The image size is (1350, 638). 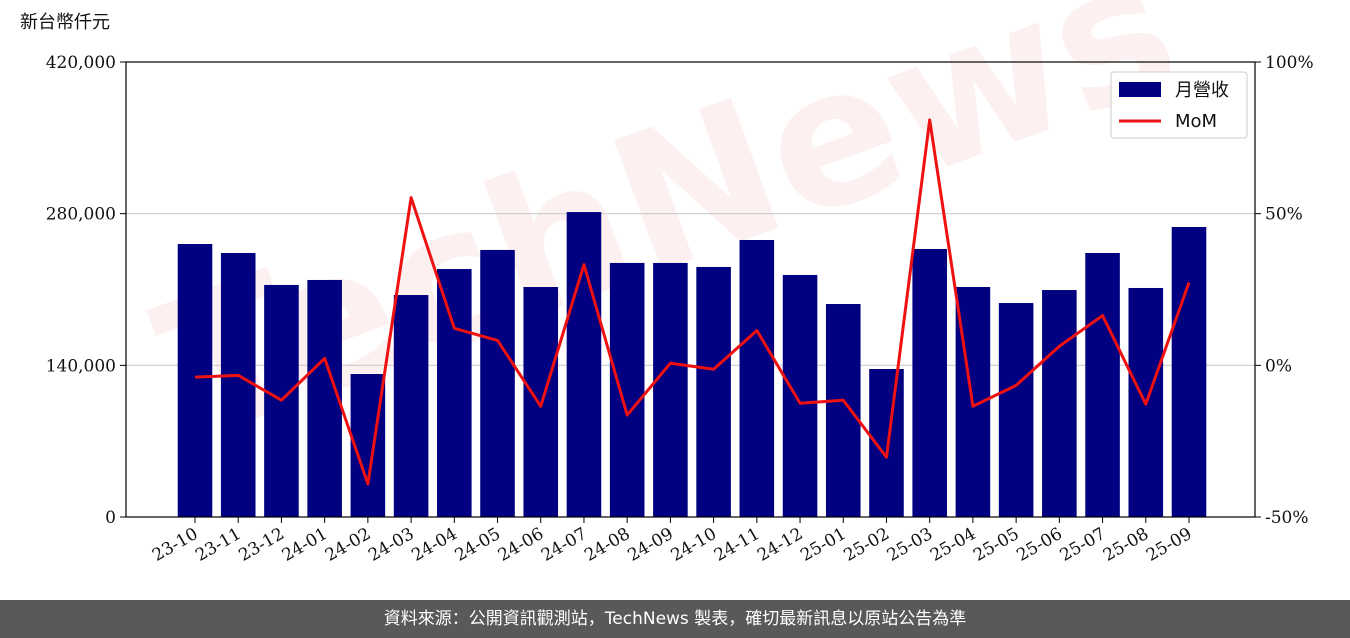 What do you see at coordinates (110, 518) in the screenshot?
I see `y-tick-label: 0` at bounding box center [110, 518].